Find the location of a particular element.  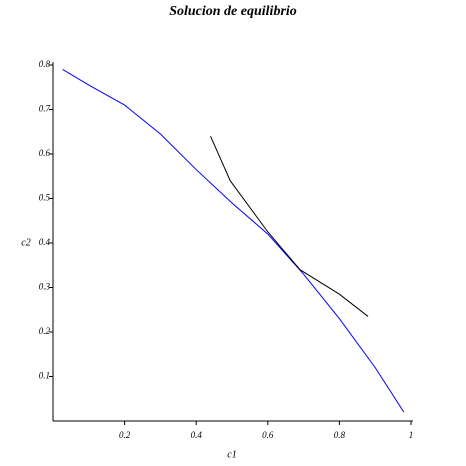

x-tick-label: 0.4 is located at coordinates (197, 435).